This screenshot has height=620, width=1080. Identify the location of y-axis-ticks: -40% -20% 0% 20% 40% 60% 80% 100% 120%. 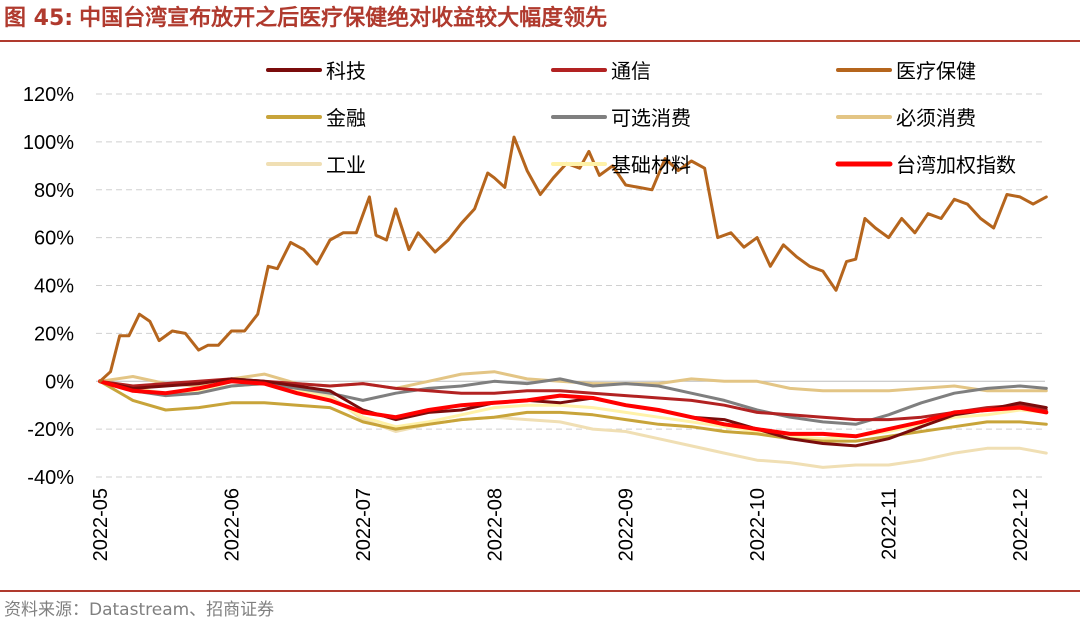
(48, 286).